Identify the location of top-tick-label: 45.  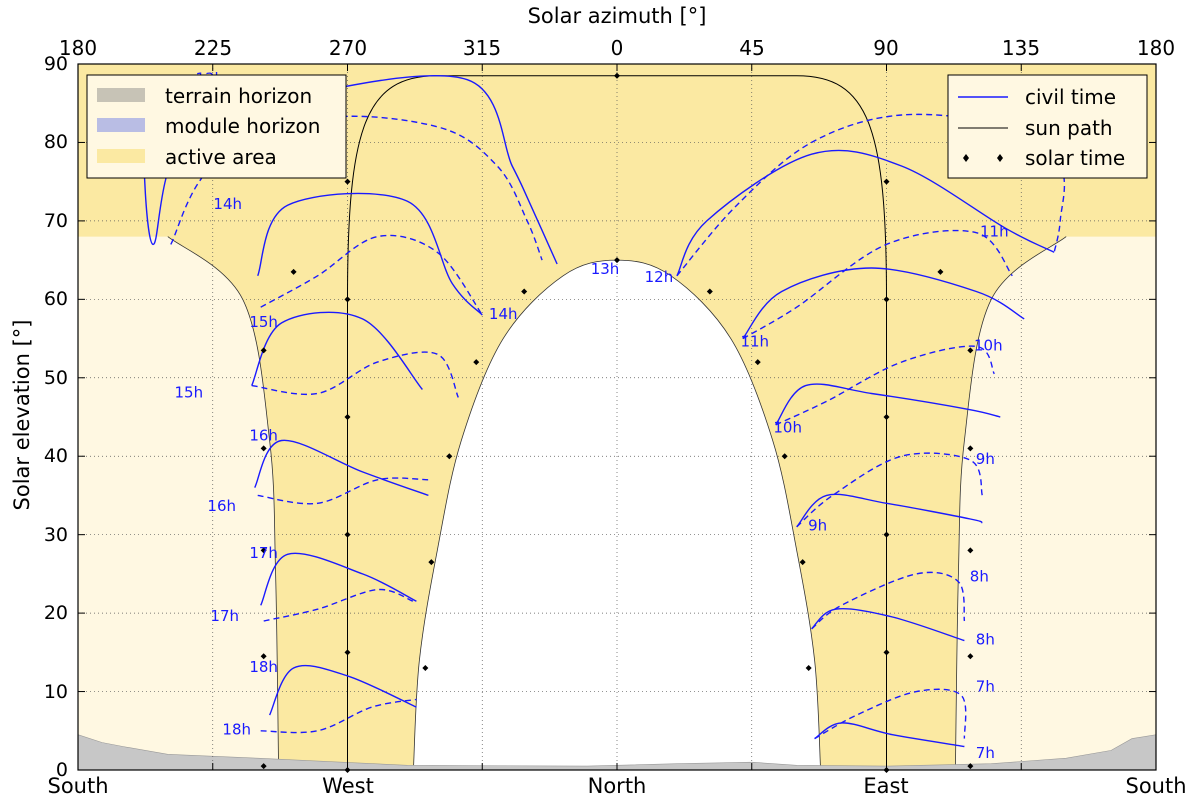
(751, 48).